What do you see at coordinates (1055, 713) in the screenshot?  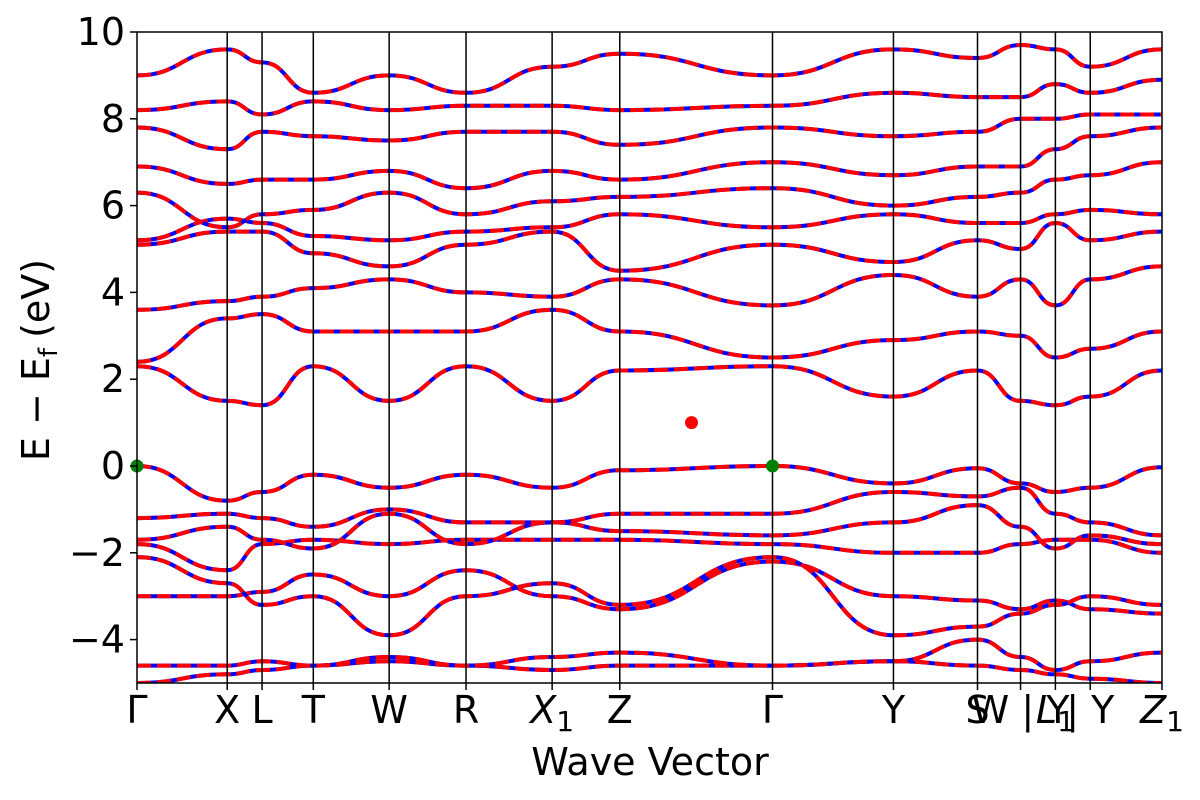 I see `x-tick-label: L1` at bounding box center [1055, 713].